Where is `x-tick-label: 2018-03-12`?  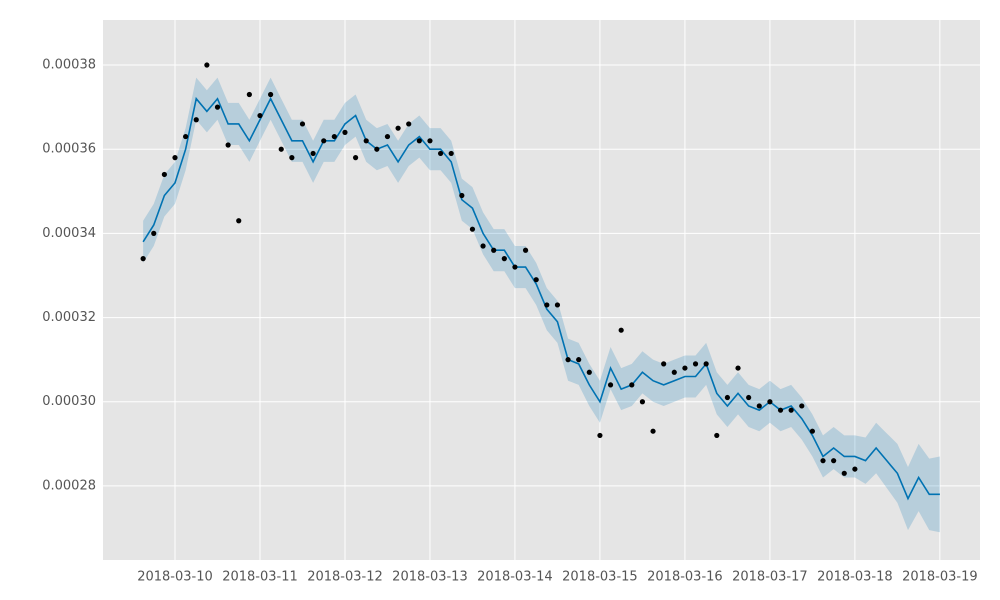 x-tick-label: 2018-03-12 is located at coordinates (345, 577).